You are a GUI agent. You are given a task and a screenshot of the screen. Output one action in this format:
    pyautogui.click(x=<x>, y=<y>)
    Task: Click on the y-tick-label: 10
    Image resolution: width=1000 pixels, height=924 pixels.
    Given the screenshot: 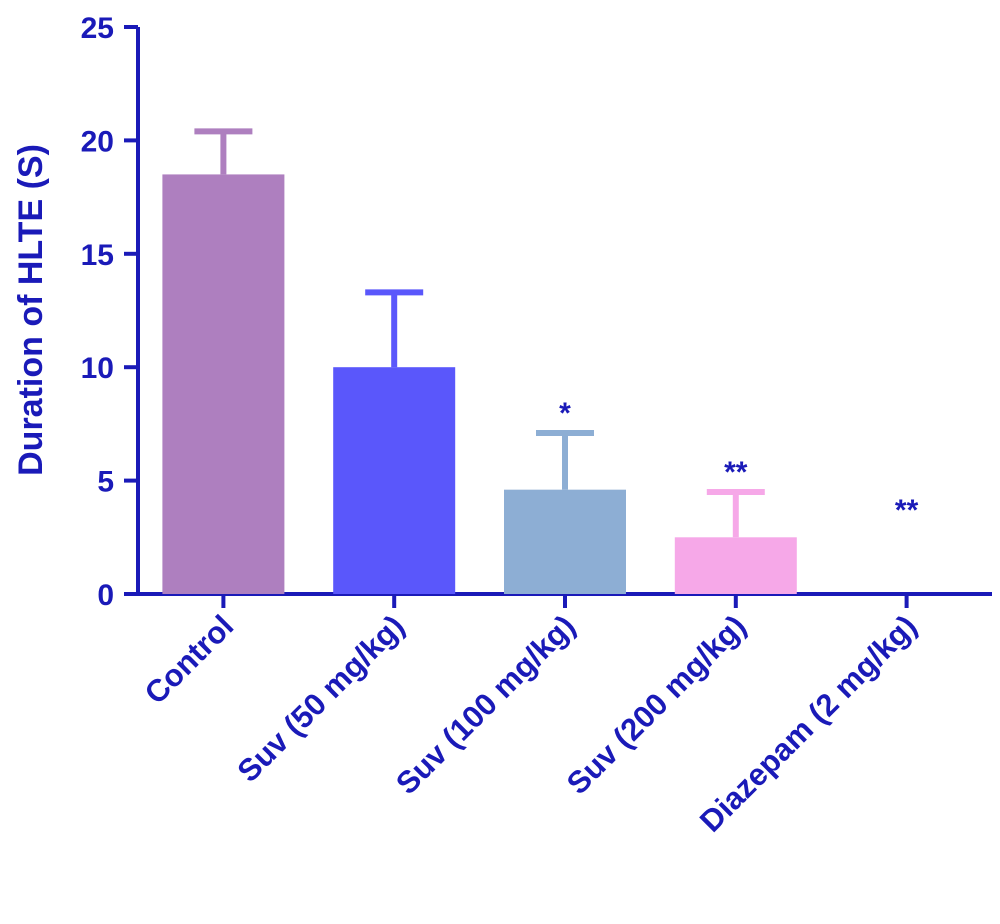 What is the action you would take?
    pyautogui.click(x=97, y=368)
    